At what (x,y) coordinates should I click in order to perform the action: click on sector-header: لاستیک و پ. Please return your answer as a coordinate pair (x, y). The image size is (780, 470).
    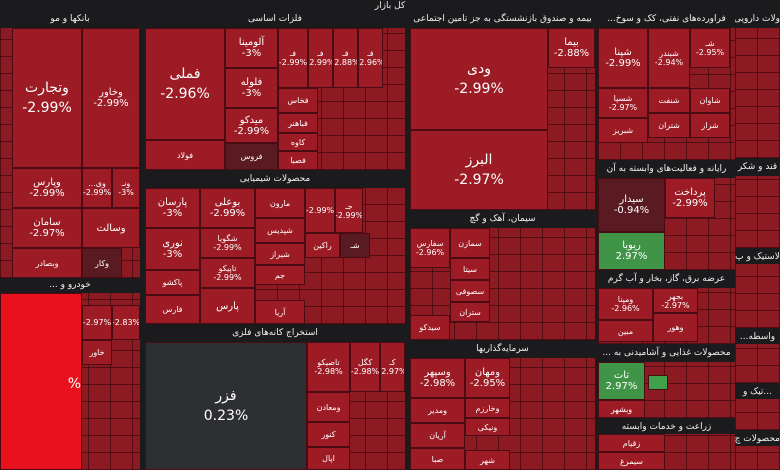
    Looking at the image, I should click on (757, 257).